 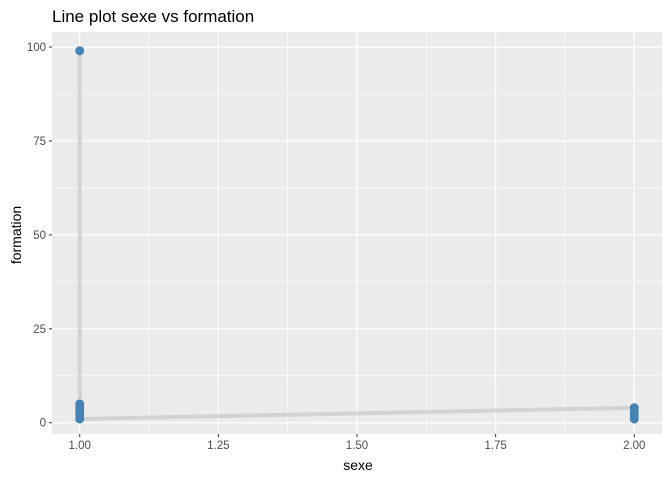 I want to click on chart-title: Line plot sexe vs formation, so click(x=153, y=16).